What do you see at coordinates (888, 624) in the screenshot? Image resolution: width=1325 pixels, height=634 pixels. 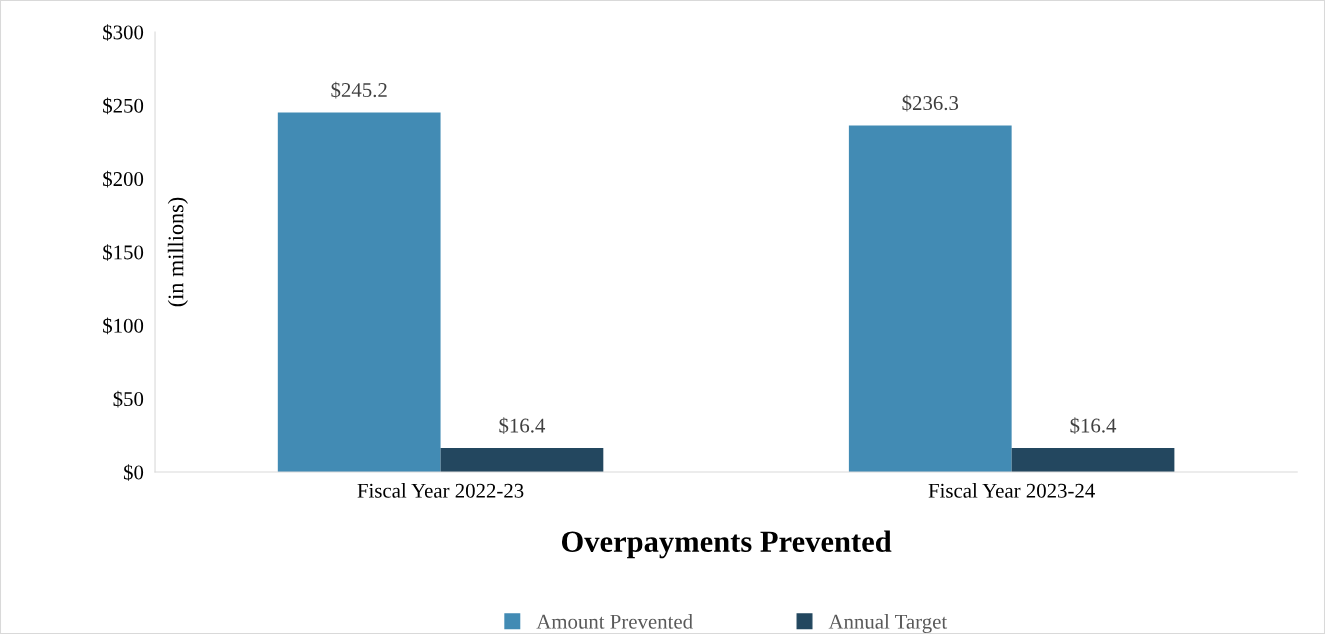 I see `legend-label: Annual Target` at bounding box center [888, 624].